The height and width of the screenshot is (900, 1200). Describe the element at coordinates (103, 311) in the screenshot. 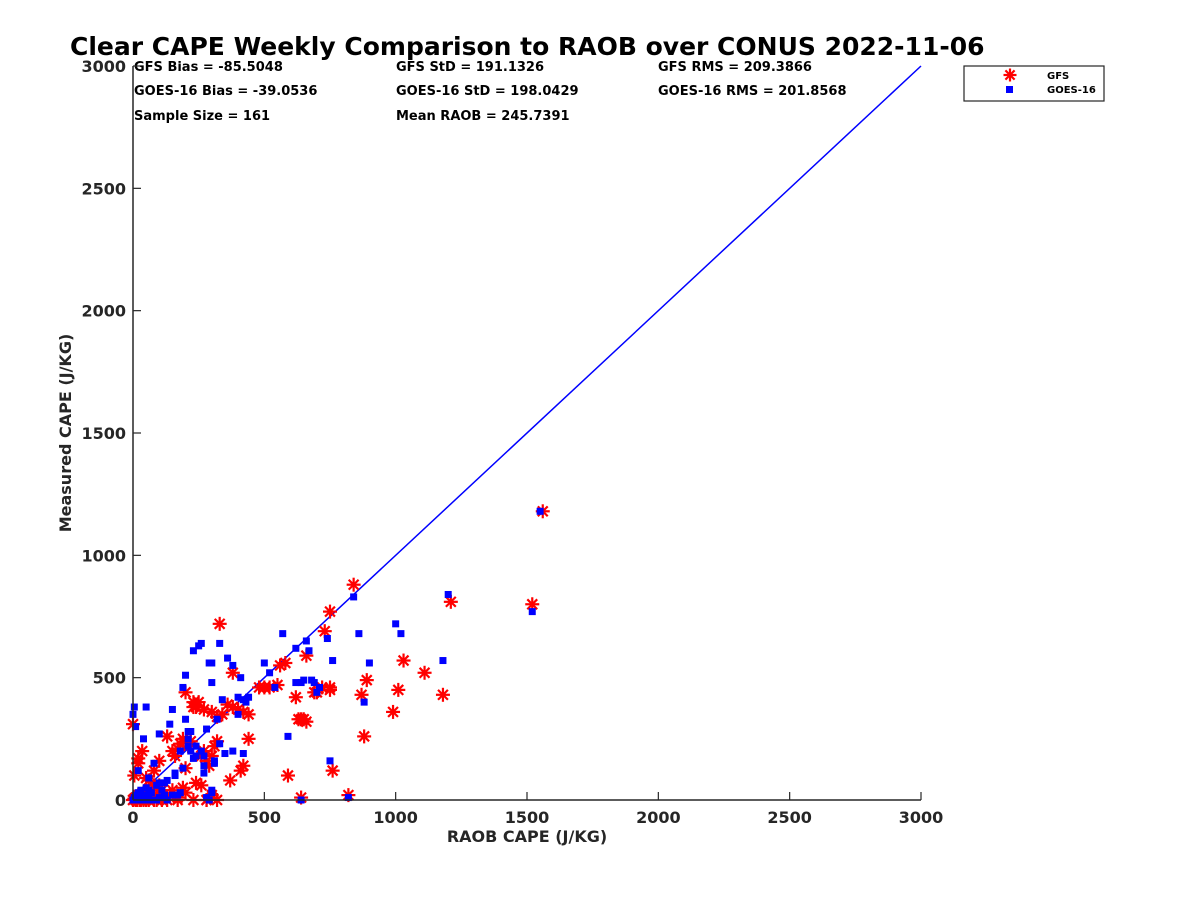

I see `y-tick-label: 2000` at that location.